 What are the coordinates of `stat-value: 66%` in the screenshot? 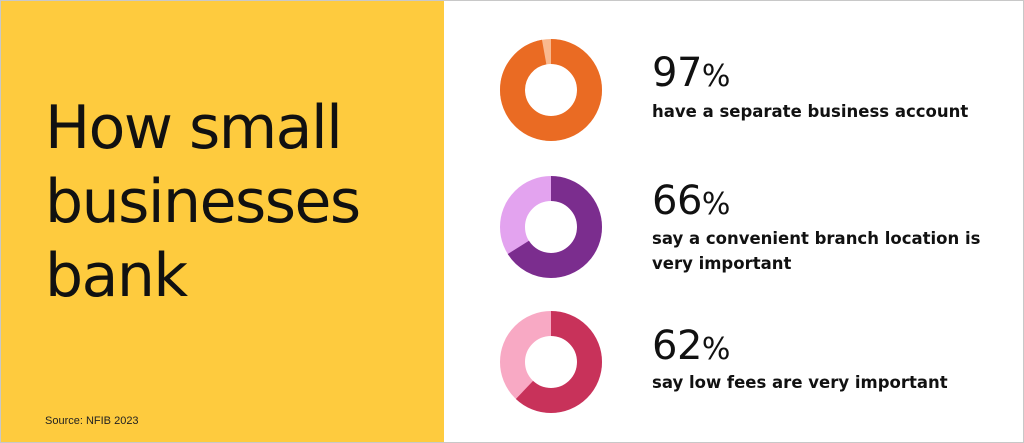 It's located at (691, 203).